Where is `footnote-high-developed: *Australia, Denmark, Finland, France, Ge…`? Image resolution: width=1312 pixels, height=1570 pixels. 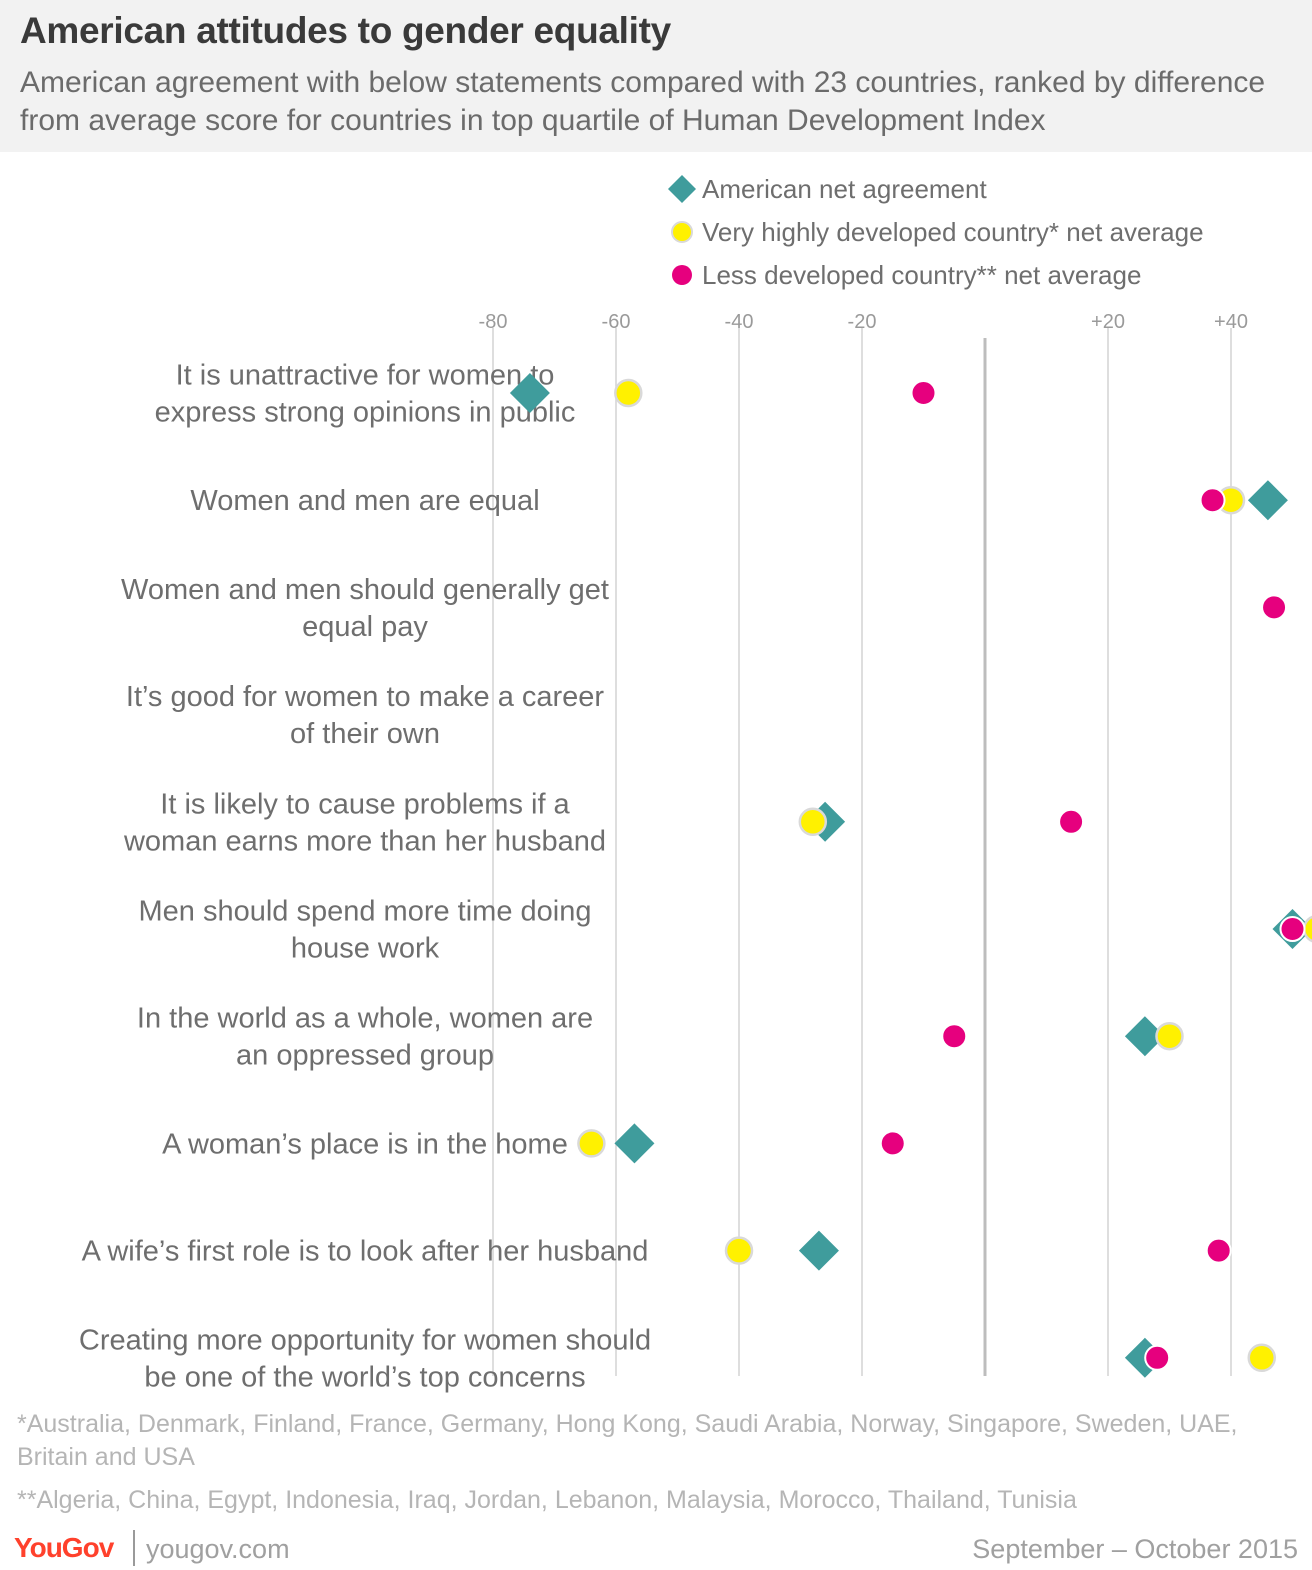
footnote-high-developed: *Australia, Denmark, Finland, France, Ge… is located at coordinates (627, 1440).